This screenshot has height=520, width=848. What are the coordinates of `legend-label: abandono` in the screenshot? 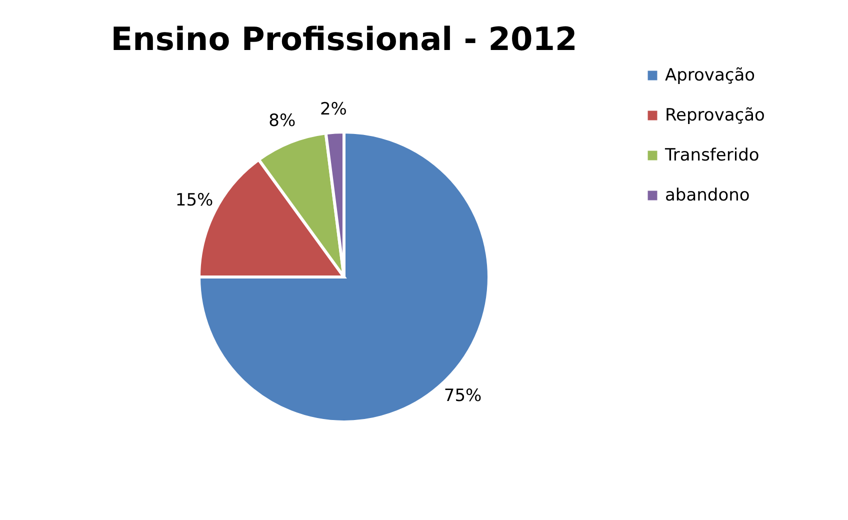 It's located at (707, 196).